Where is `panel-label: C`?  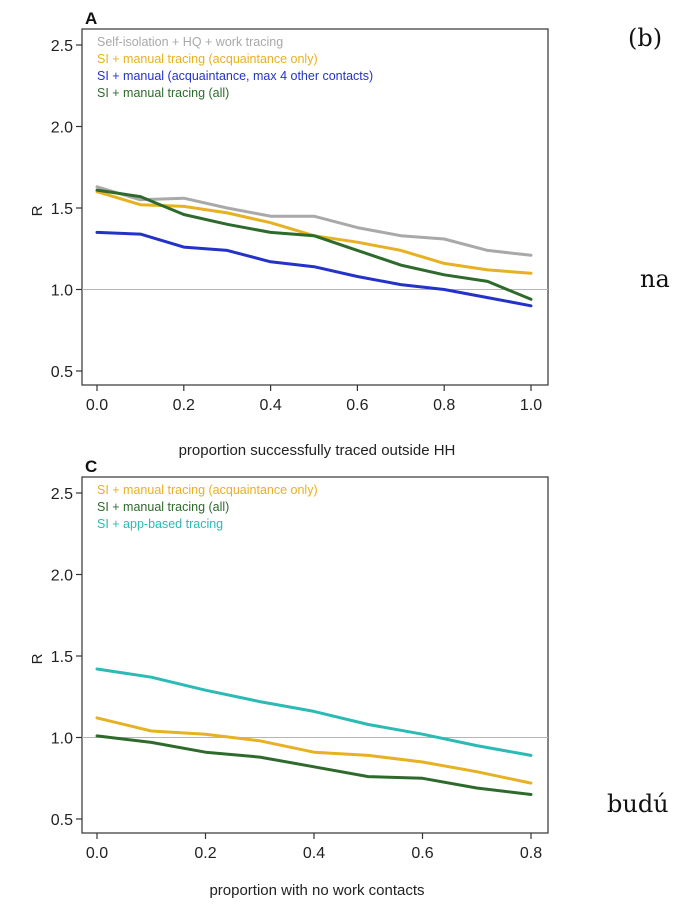 panel-label: C is located at coordinates (91, 466).